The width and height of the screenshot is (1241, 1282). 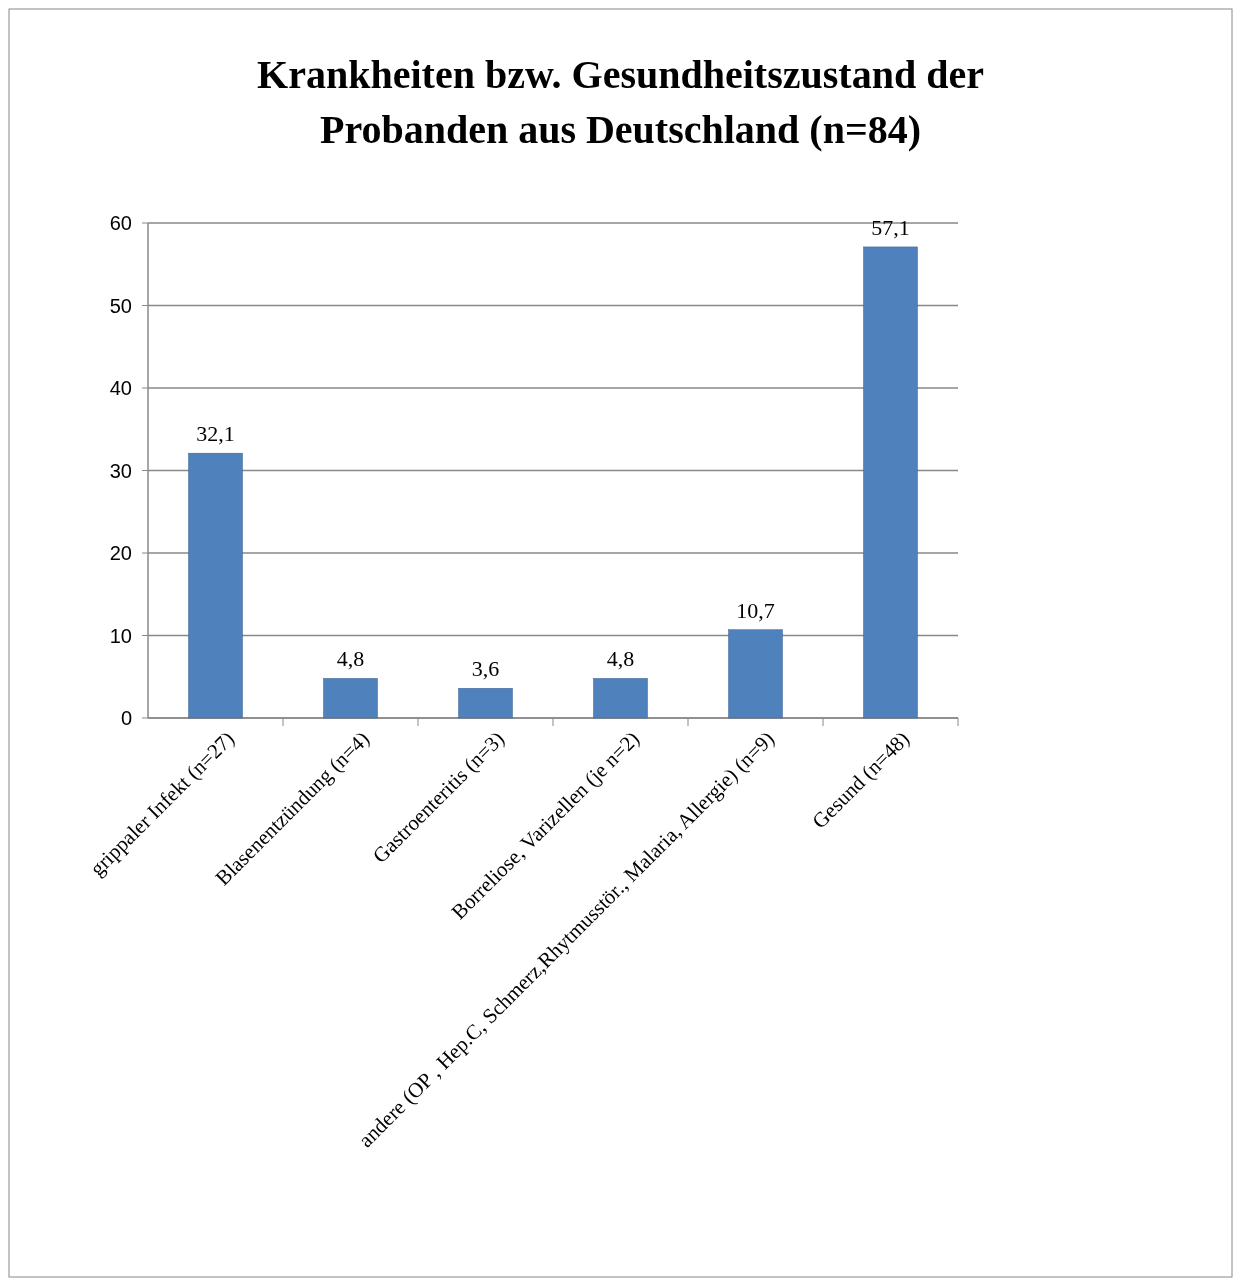 What do you see at coordinates (755, 610) in the screenshot?
I see `data-label: 10,7` at bounding box center [755, 610].